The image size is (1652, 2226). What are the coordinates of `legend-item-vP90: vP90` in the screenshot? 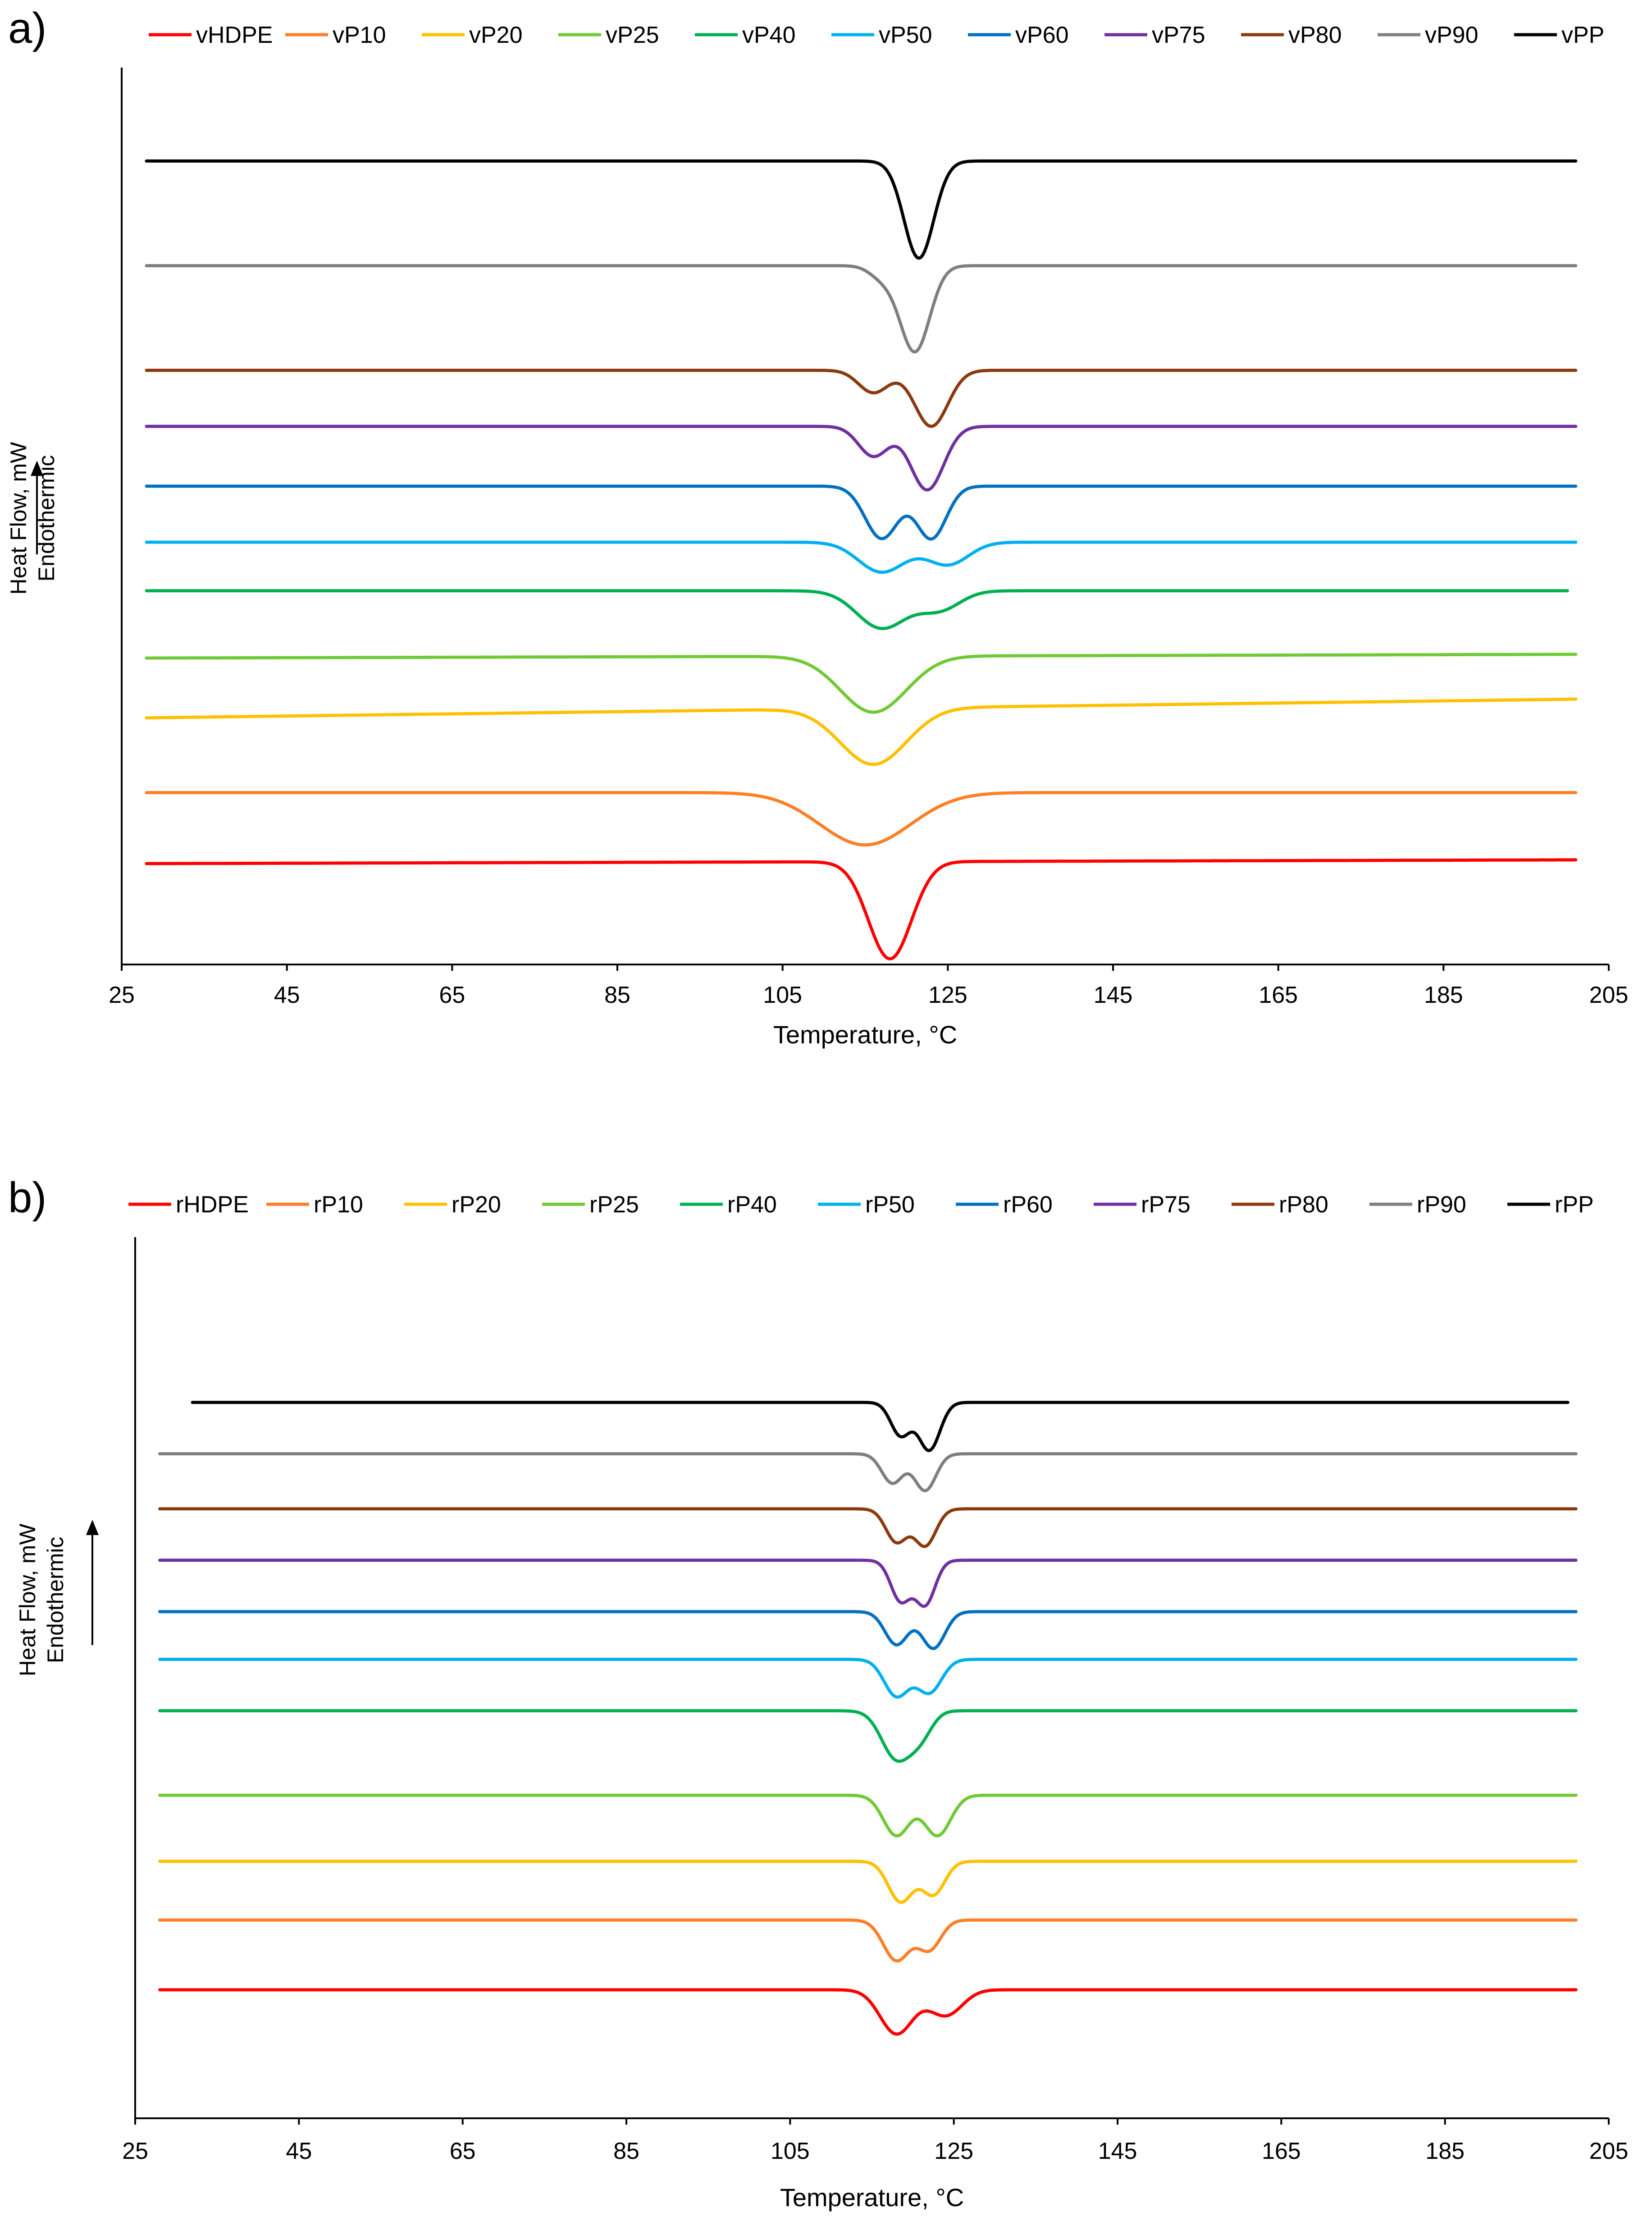 It's located at (1429, 35).